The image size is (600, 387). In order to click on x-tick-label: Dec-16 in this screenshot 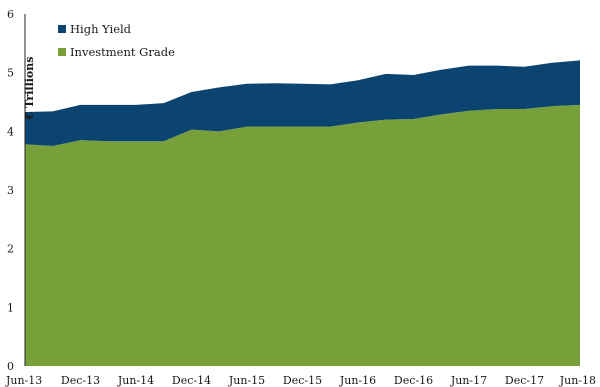, I will do `click(413, 380)`.